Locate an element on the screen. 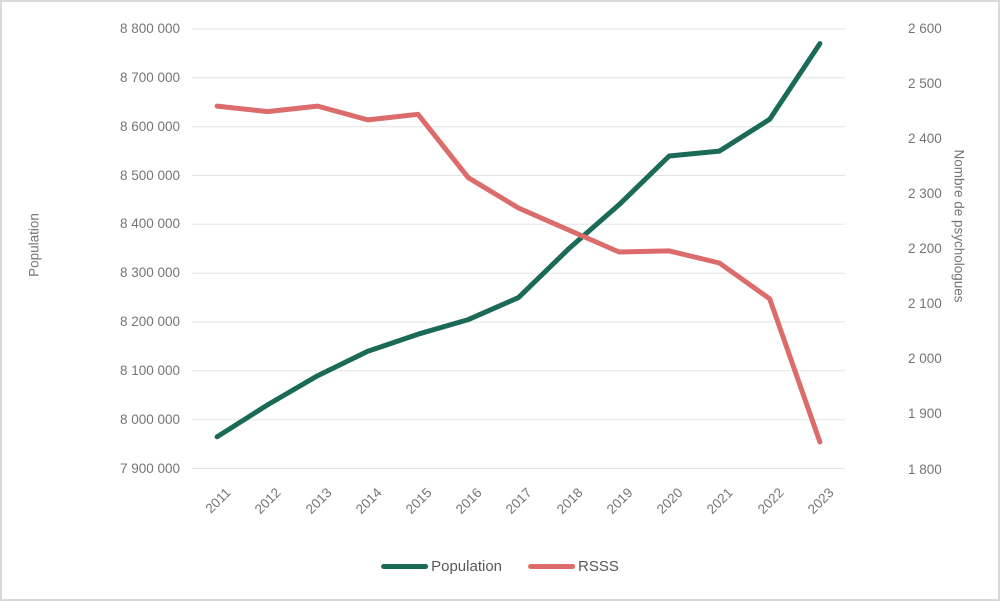 The height and width of the screenshot is (603, 1000). y-axis-tick-right: 2 500 is located at coordinates (925, 84).